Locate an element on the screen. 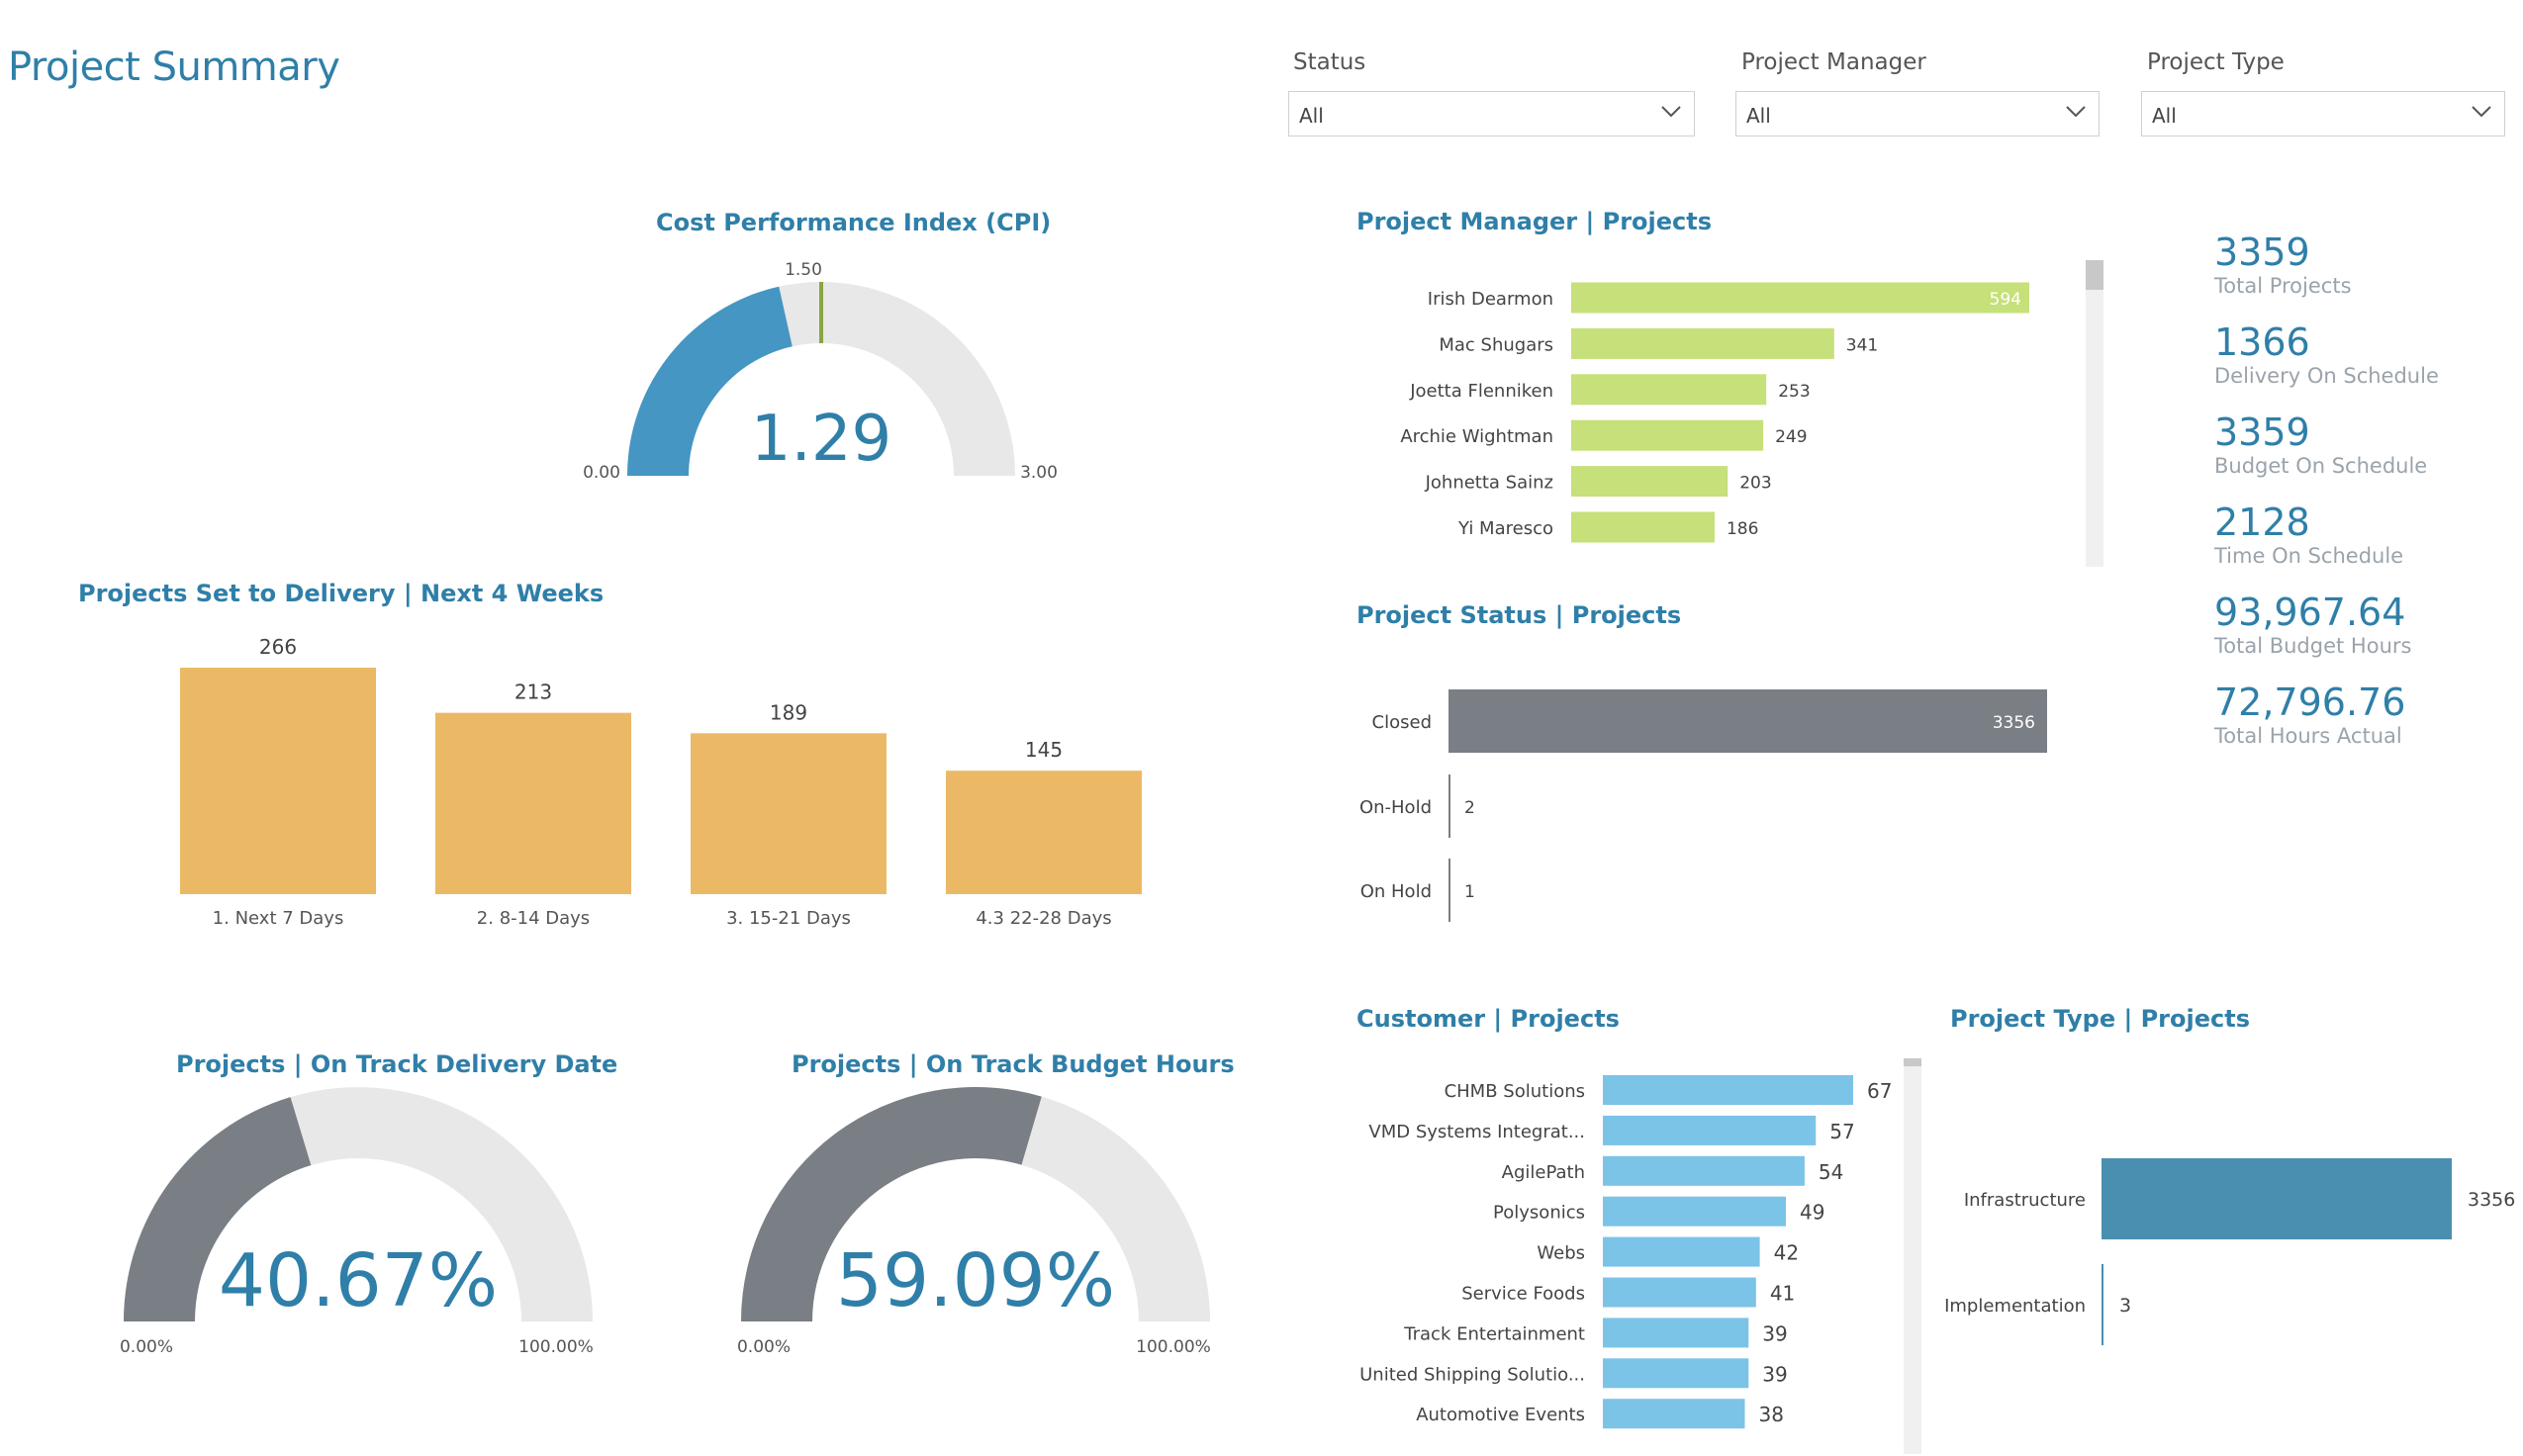  kpi-label: Time On Schedule is located at coordinates (2309, 556).